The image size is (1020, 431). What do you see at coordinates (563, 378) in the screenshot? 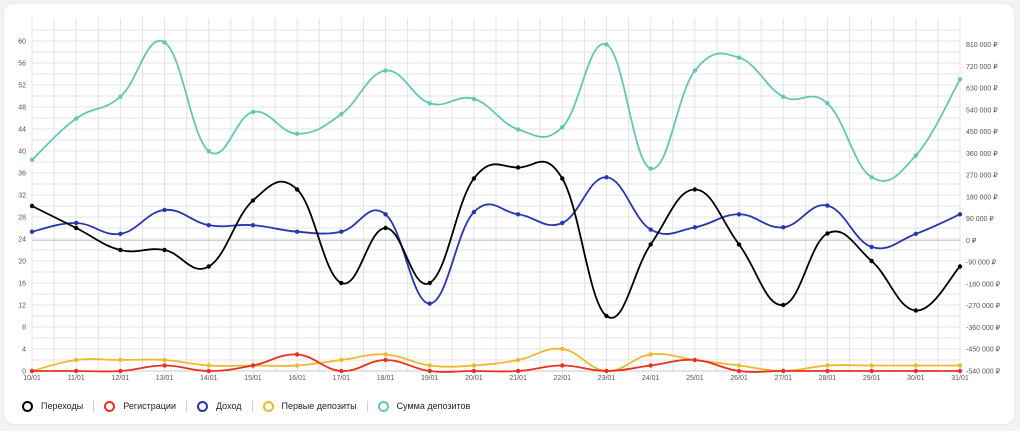
I see `x-tick-label: 22/01` at bounding box center [563, 378].